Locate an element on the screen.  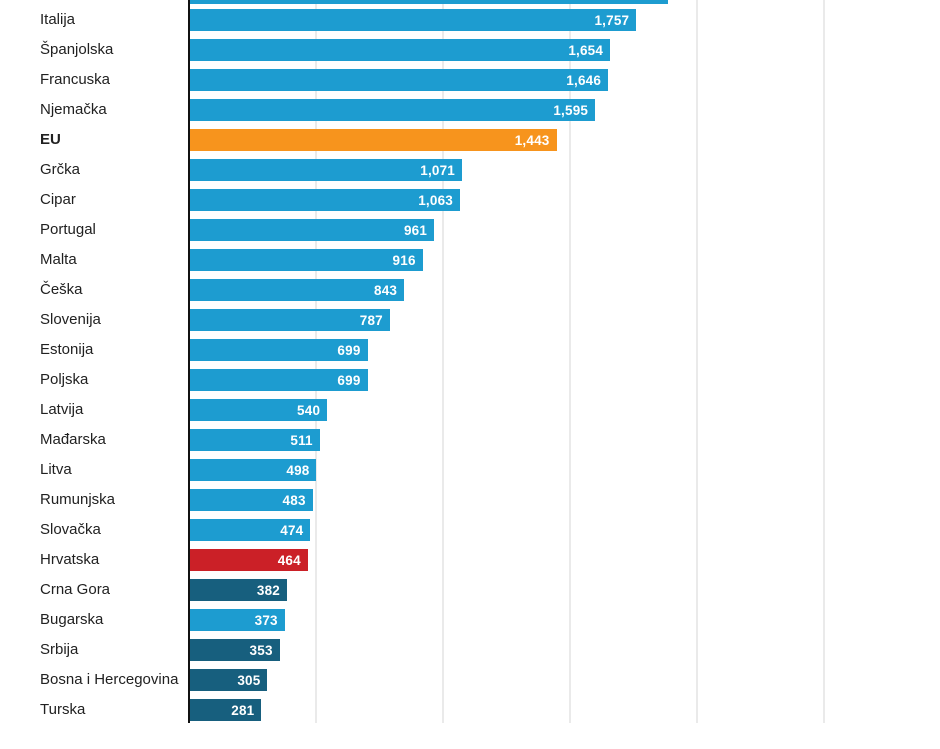
bar-row: Hrvatska 464 is located at coordinates (470, 560).